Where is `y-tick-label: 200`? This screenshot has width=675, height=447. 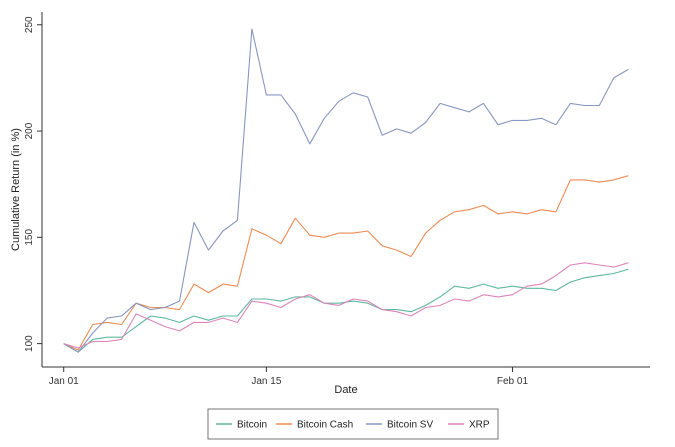
y-tick-label: 200 is located at coordinates (29, 130).